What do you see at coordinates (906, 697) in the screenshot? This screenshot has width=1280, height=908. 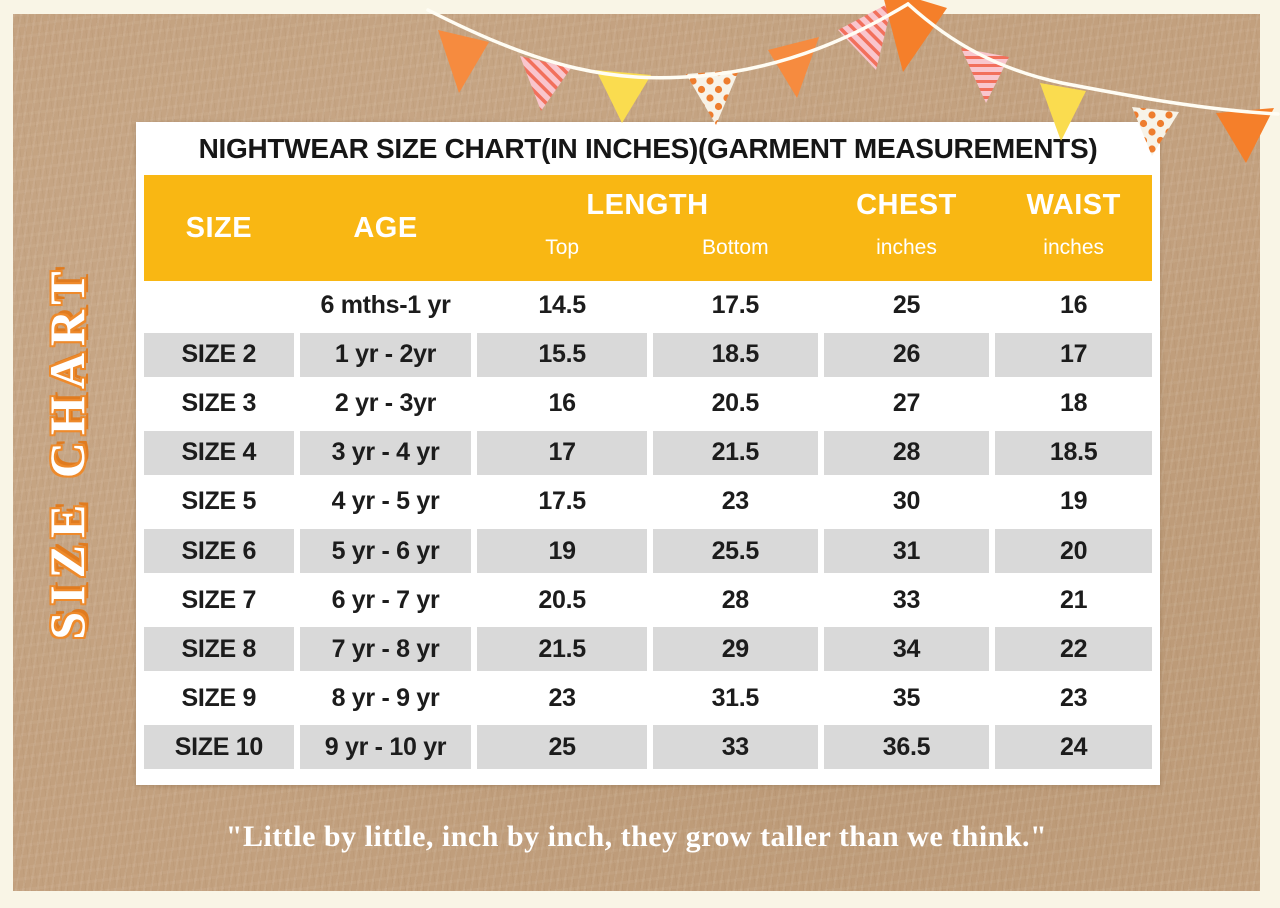 I see `cell-chest: 35` at bounding box center [906, 697].